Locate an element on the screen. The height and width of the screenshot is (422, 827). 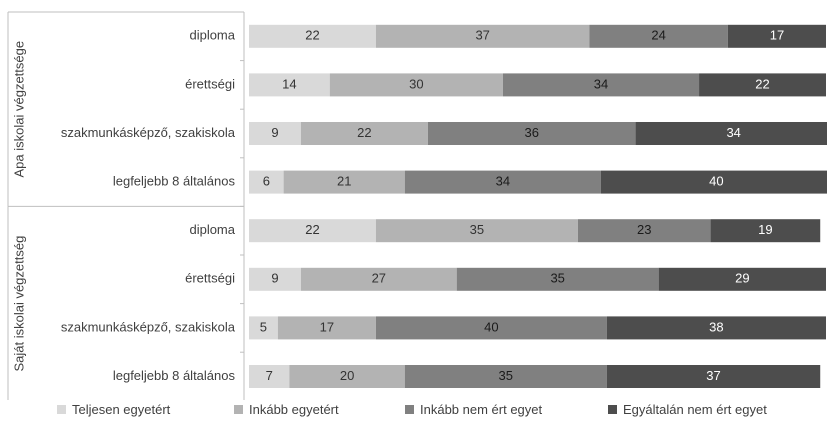
data-label: 27 is located at coordinates (379, 278).